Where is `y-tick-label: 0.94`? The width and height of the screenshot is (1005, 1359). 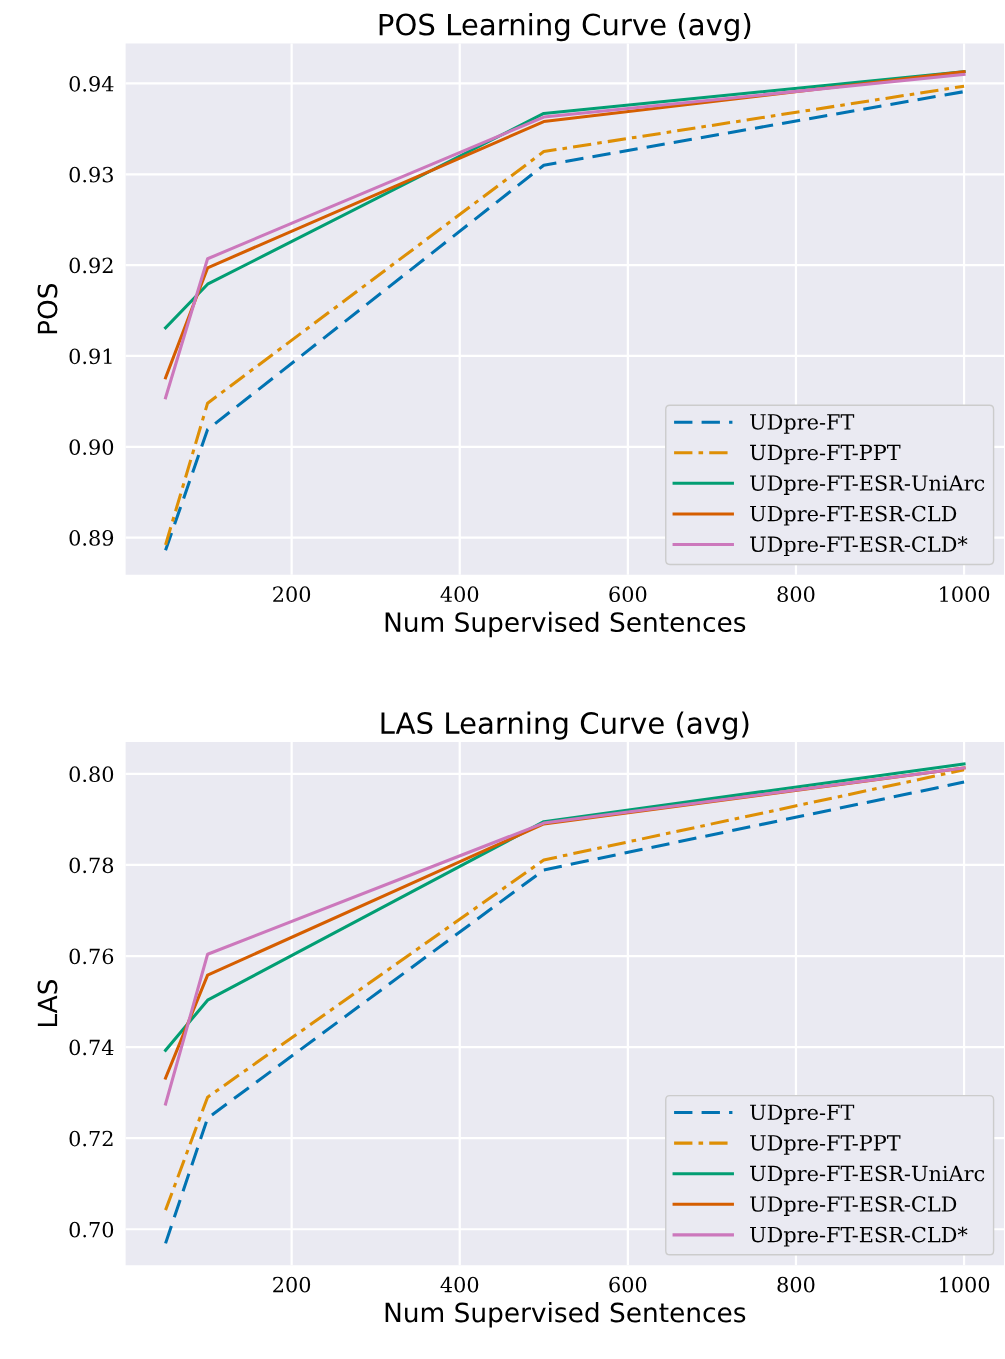 y-tick-label: 0.94 is located at coordinates (91, 83).